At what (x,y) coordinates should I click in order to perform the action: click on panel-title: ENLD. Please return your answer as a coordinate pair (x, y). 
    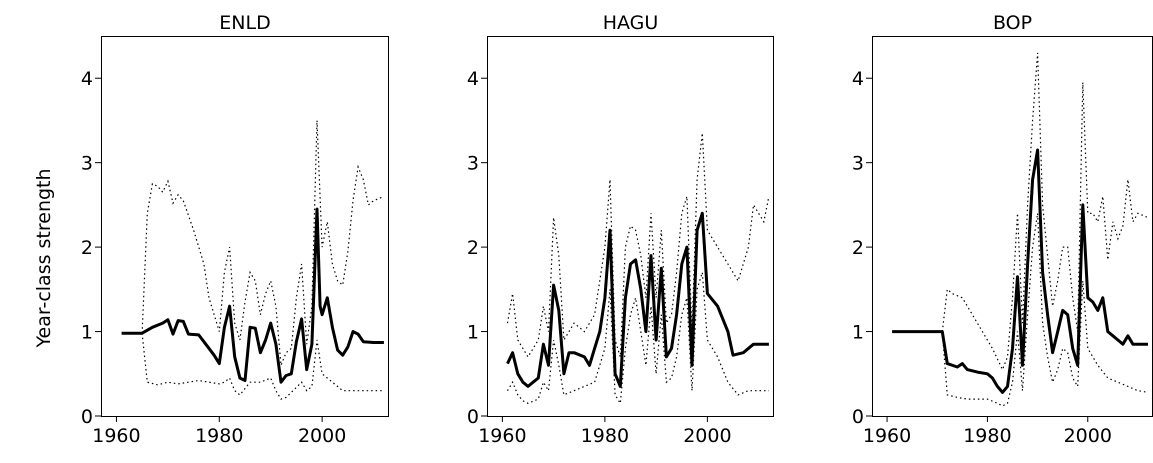
    Looking at the image, I should click on (244, 23).